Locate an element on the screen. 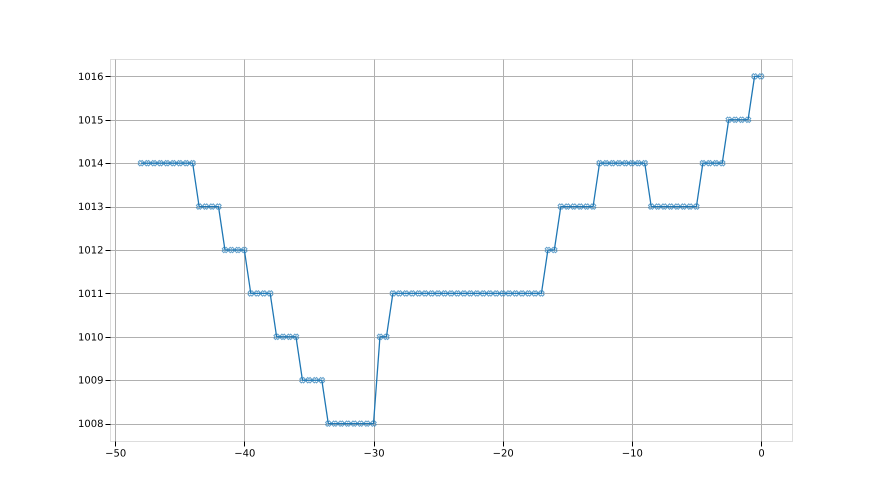 This screenshot has height=495, width=880. x-tick-label: −40 is located at coordinates (245, 454).